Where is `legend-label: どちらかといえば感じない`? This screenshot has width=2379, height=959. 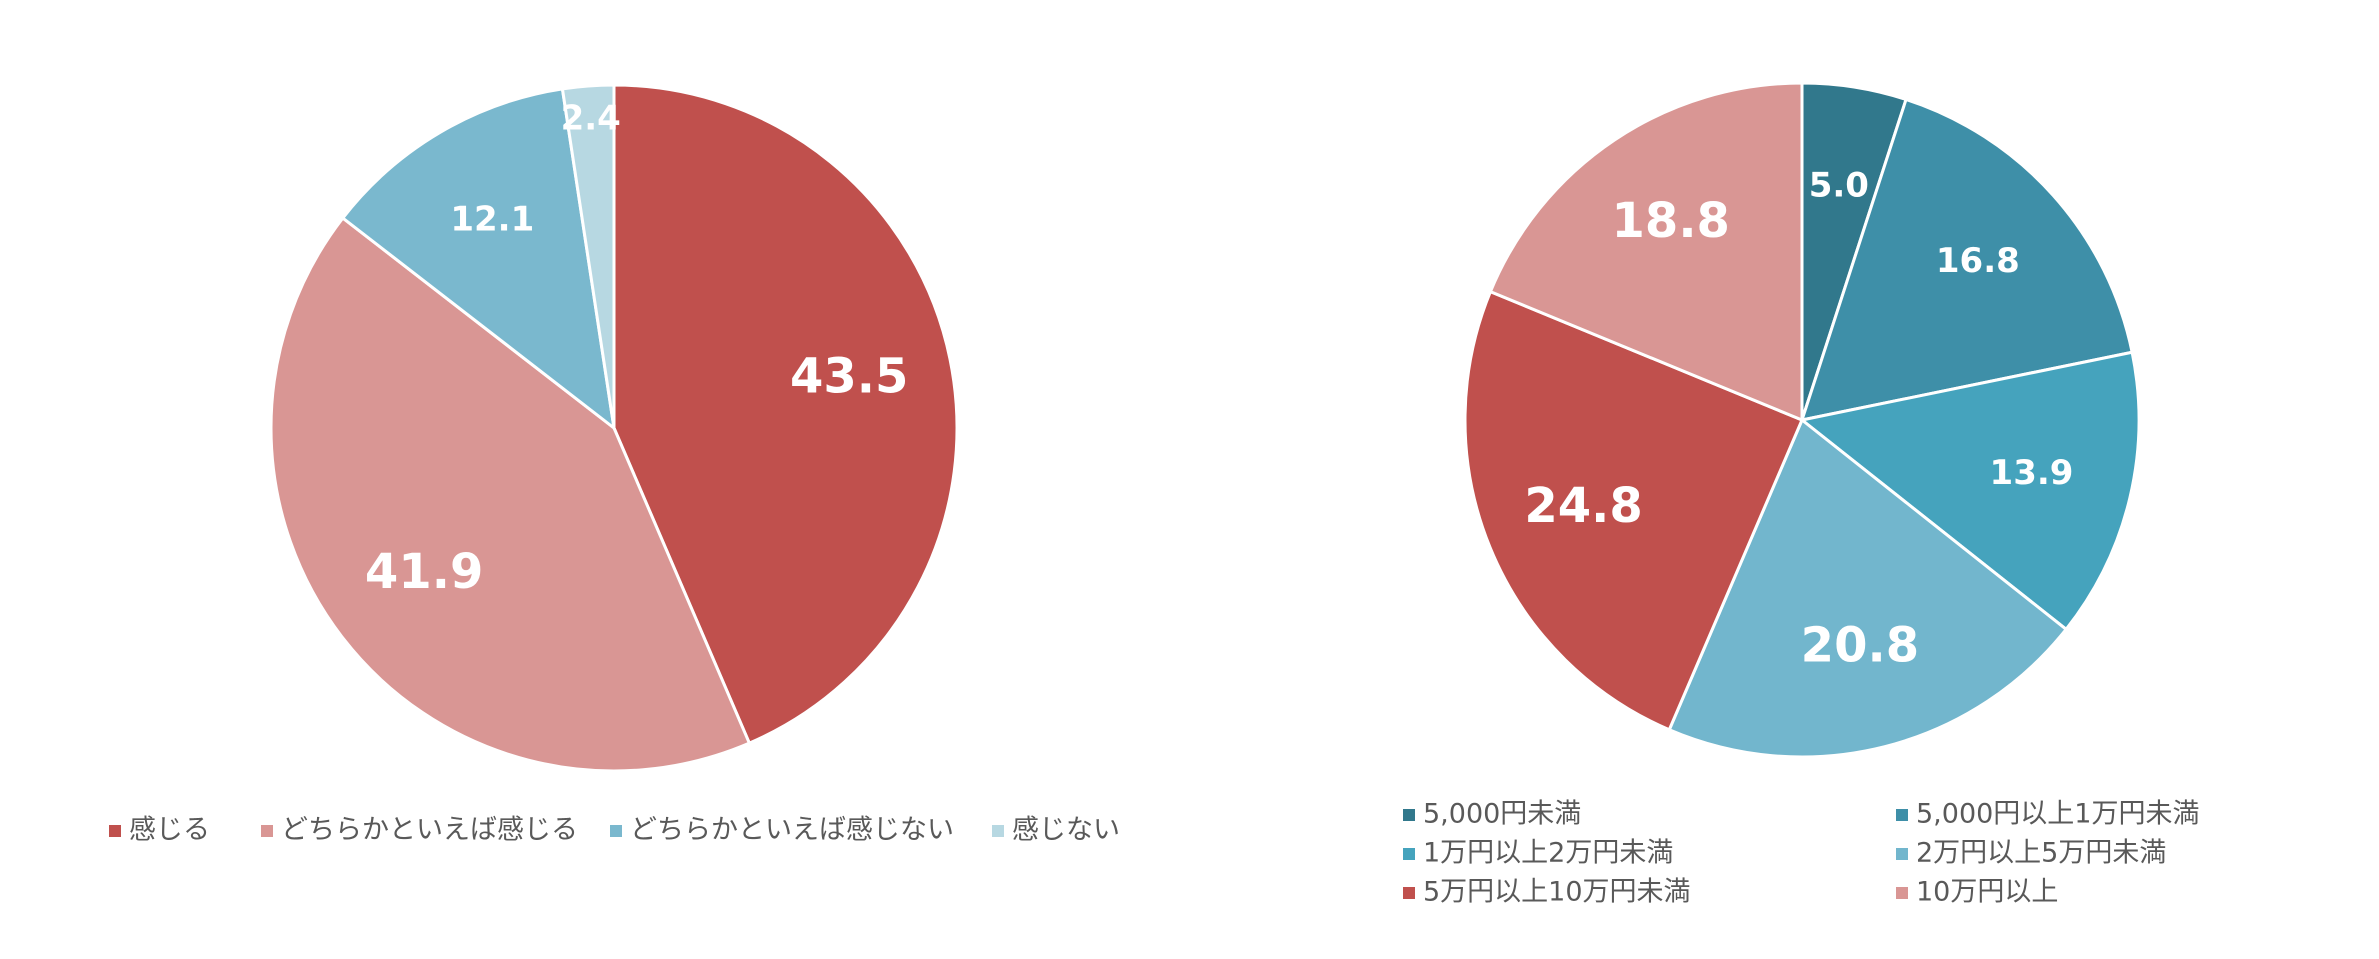 legend-label: どちらかといえば感じない is located at coordinates (792, 830).